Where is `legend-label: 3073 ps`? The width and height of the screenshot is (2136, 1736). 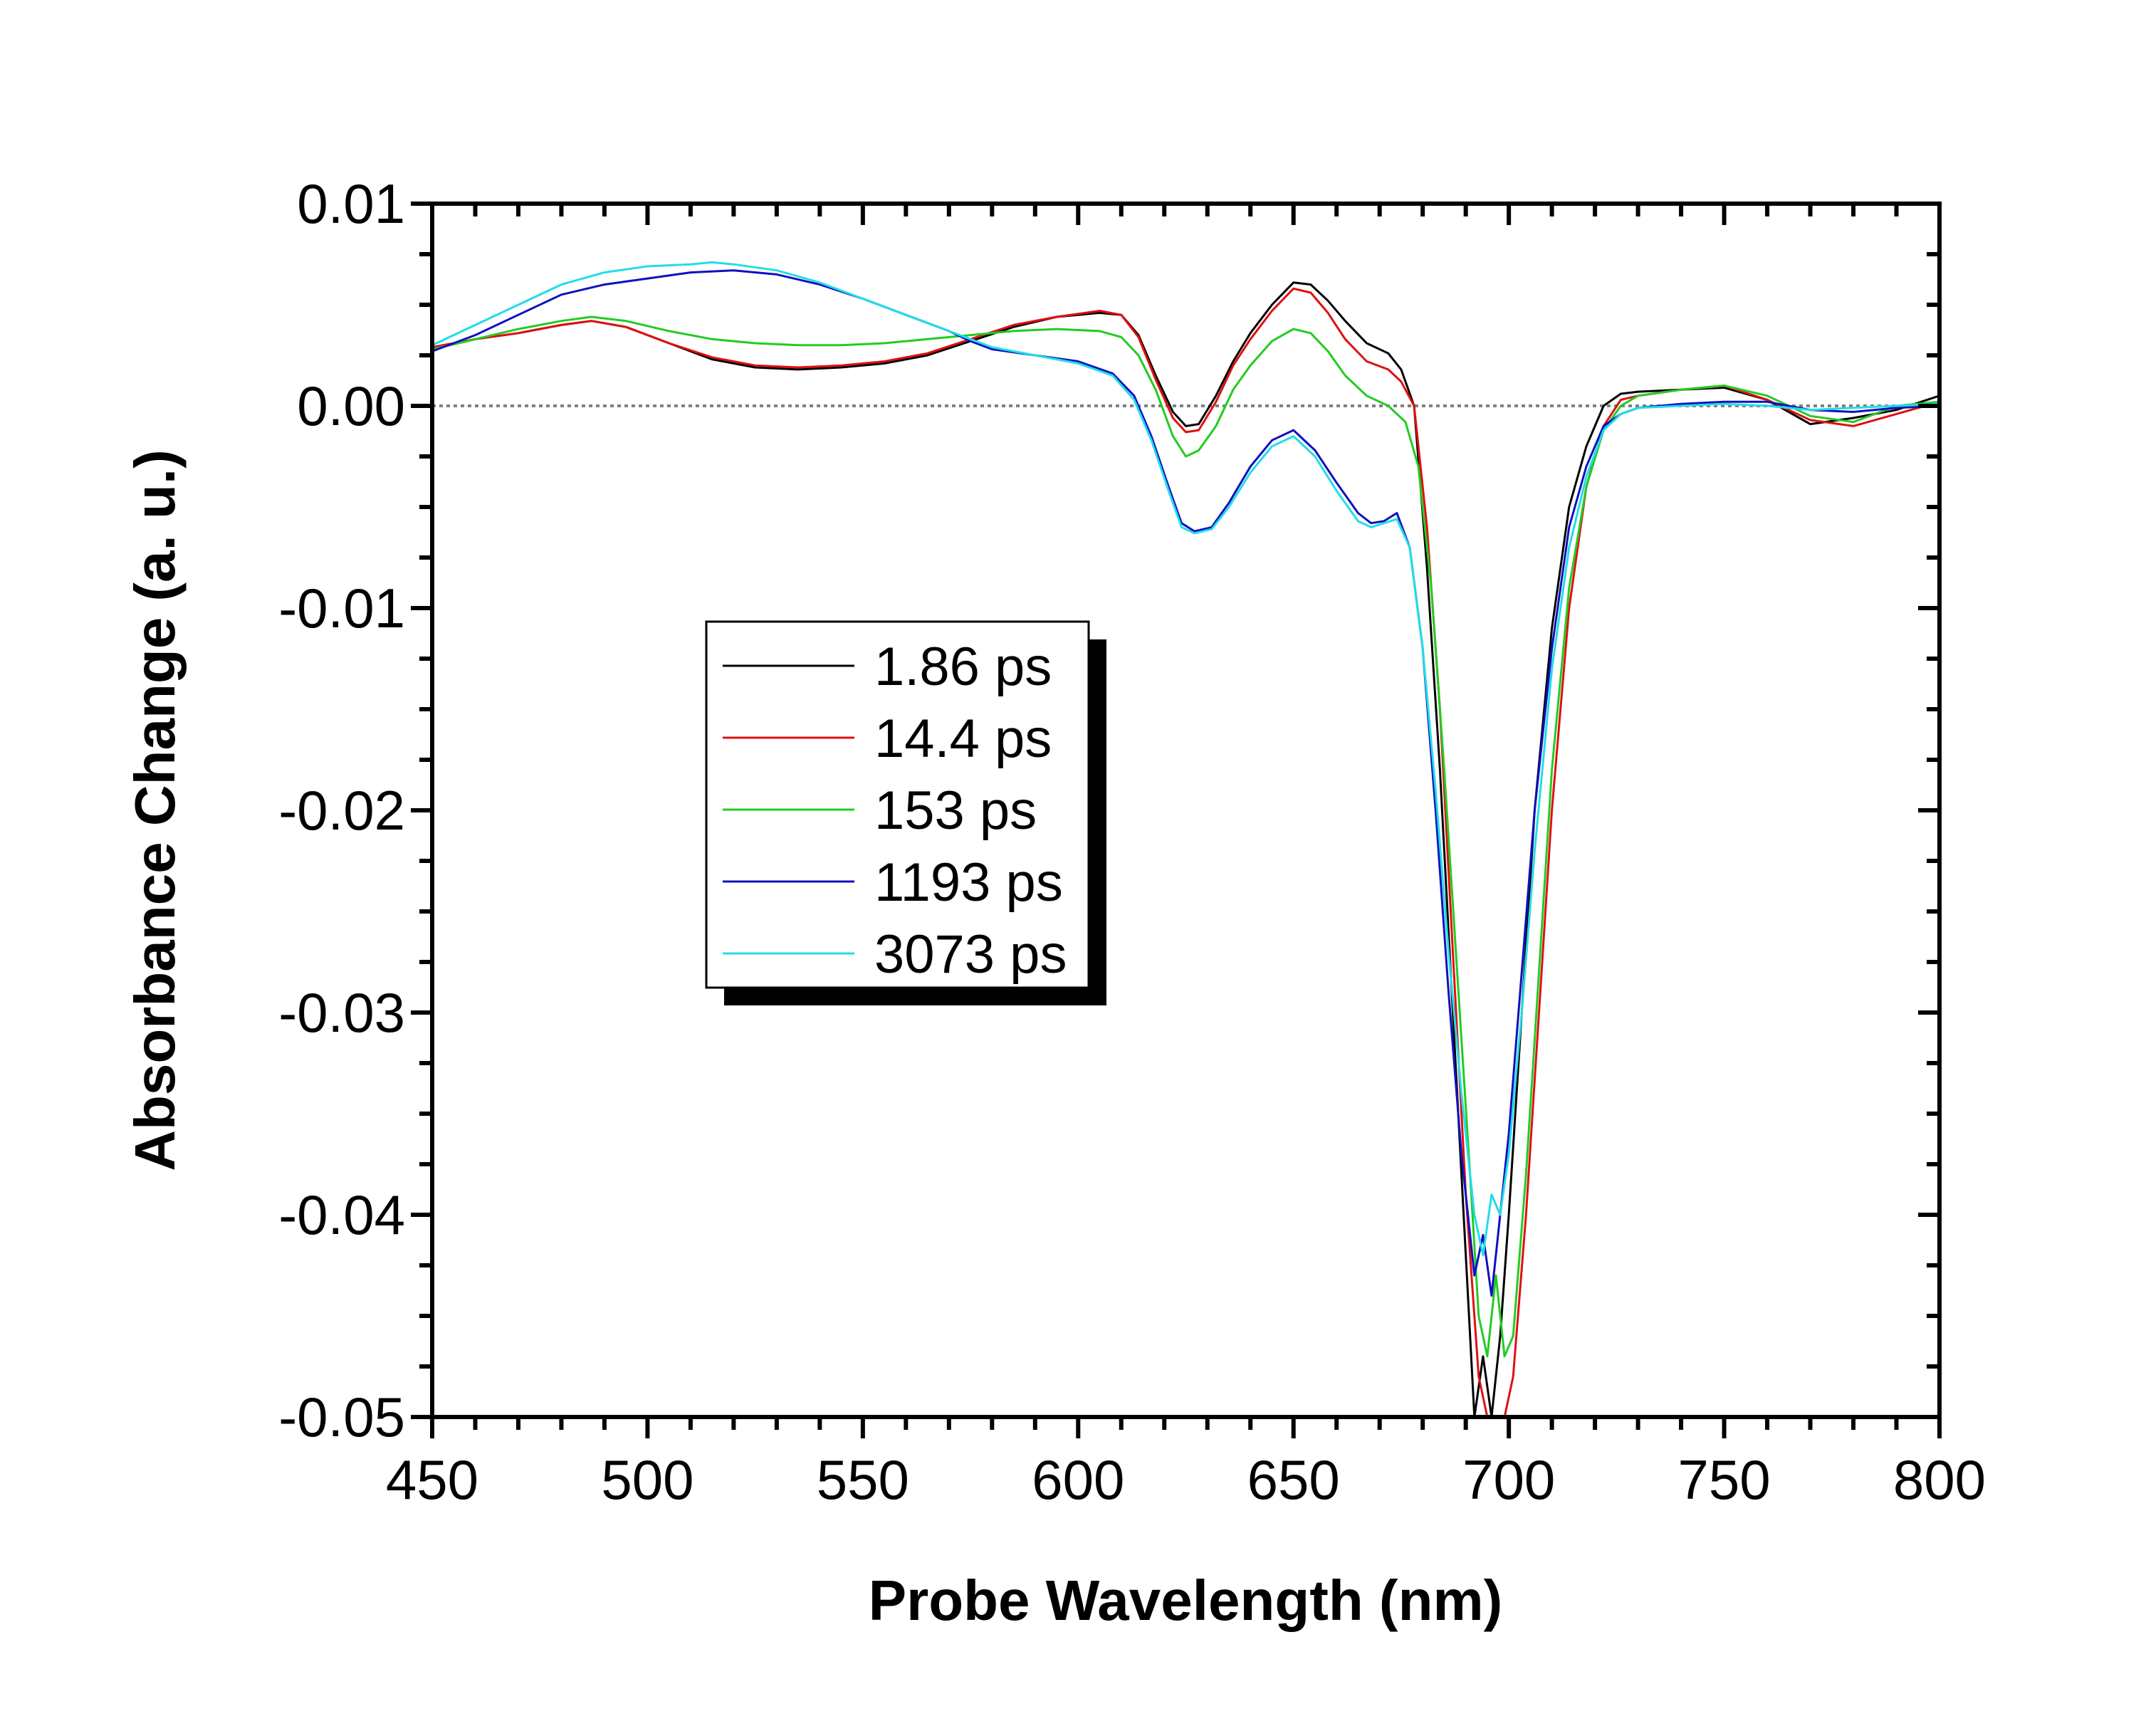
legend-label: 3073 ps is located at coordinates (970, 954).